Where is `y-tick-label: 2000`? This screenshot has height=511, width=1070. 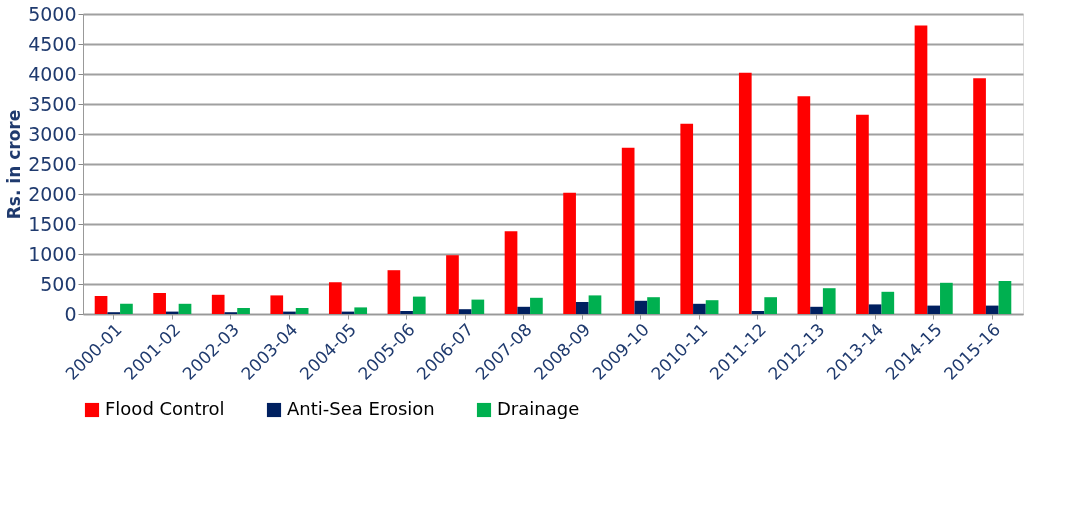 y-tick-label: 2000 is located at coordinates (52, 193).